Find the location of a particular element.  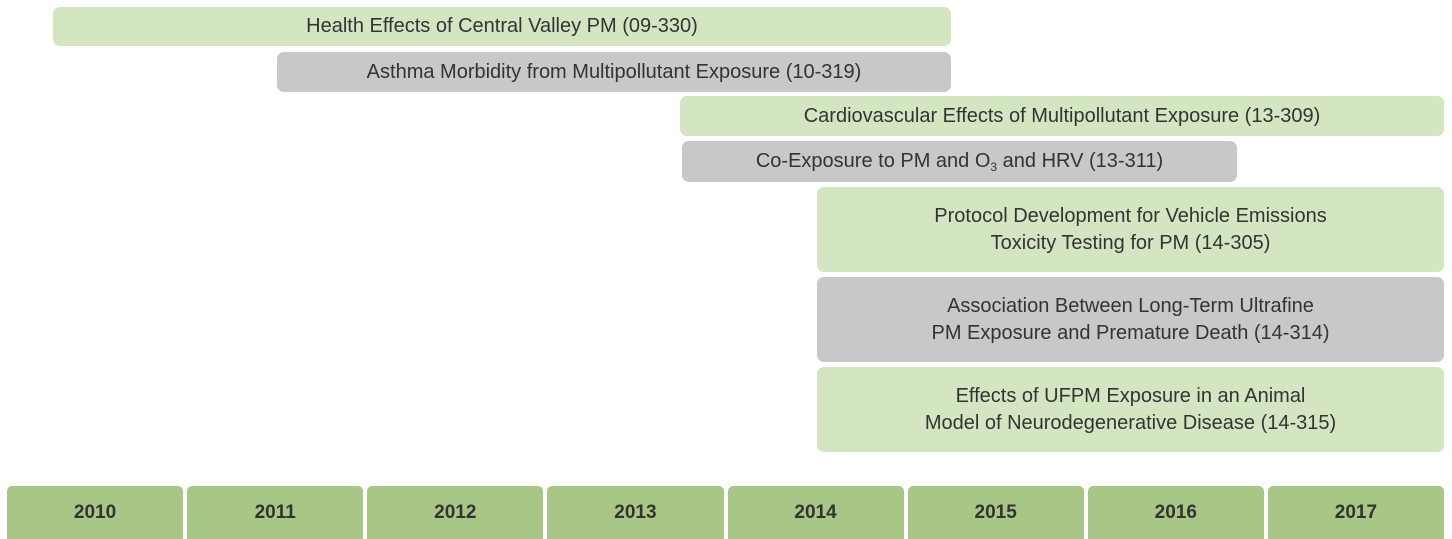

bar-label: Effects of UFPM Exposure in an Animal is located at coordinates (1130, 395).